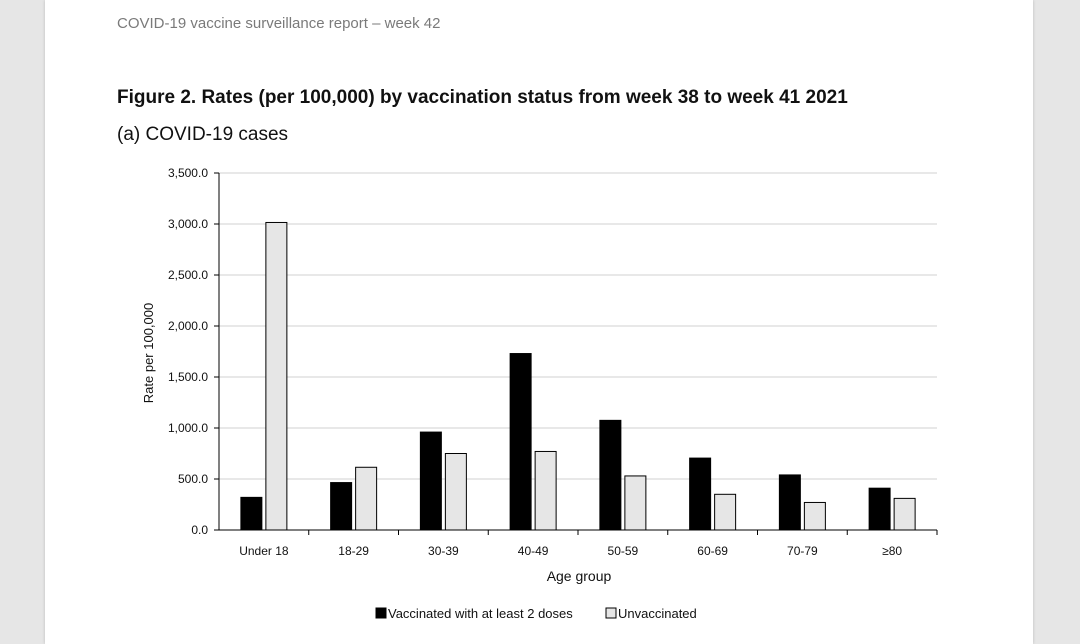 Image resolution: width=1080 pixels, height=644 pixels. Describe the element at coordinates (657, 613) in the screenshot. I see `legend-label: Unvaccinated` at that location.